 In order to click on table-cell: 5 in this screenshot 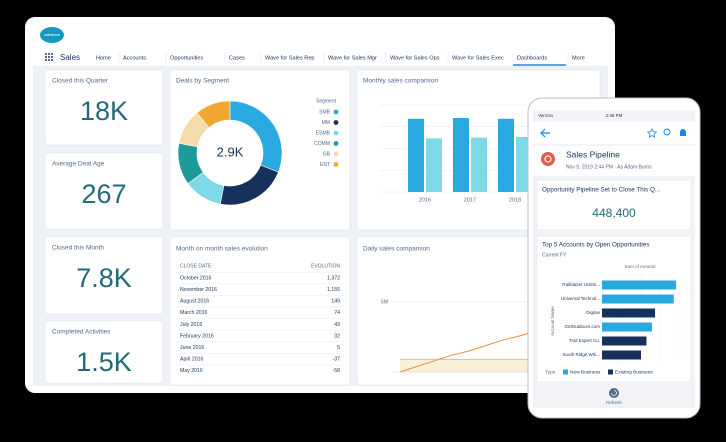, I will do `click(338, 348)`.